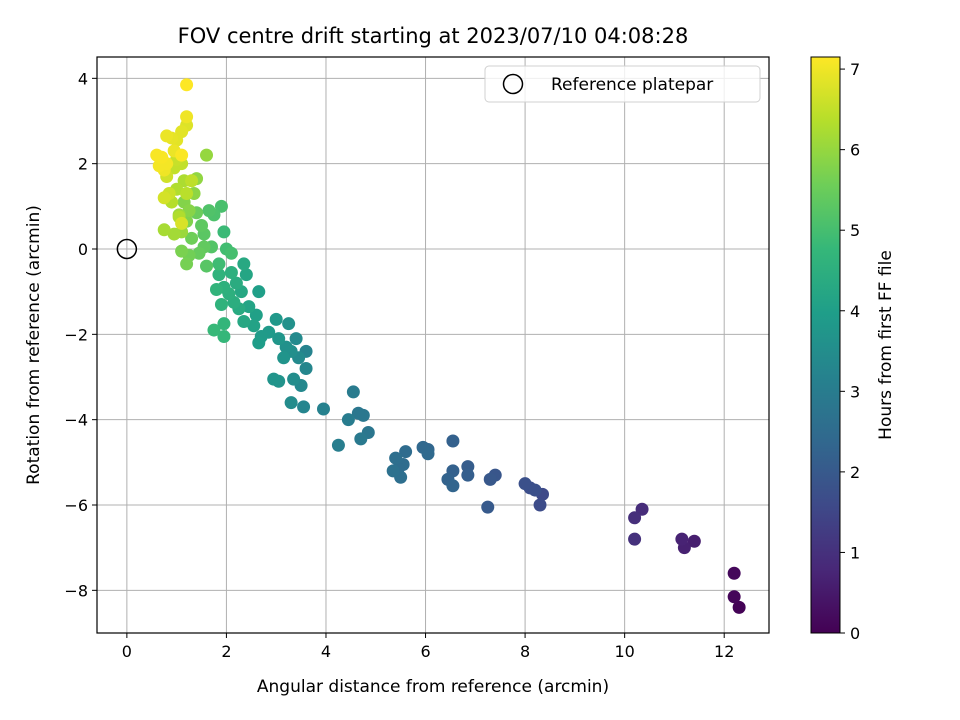  Describe the element at coordinates (76, 590) in the screenshot. I see `y-tick-label: −8` at that location.